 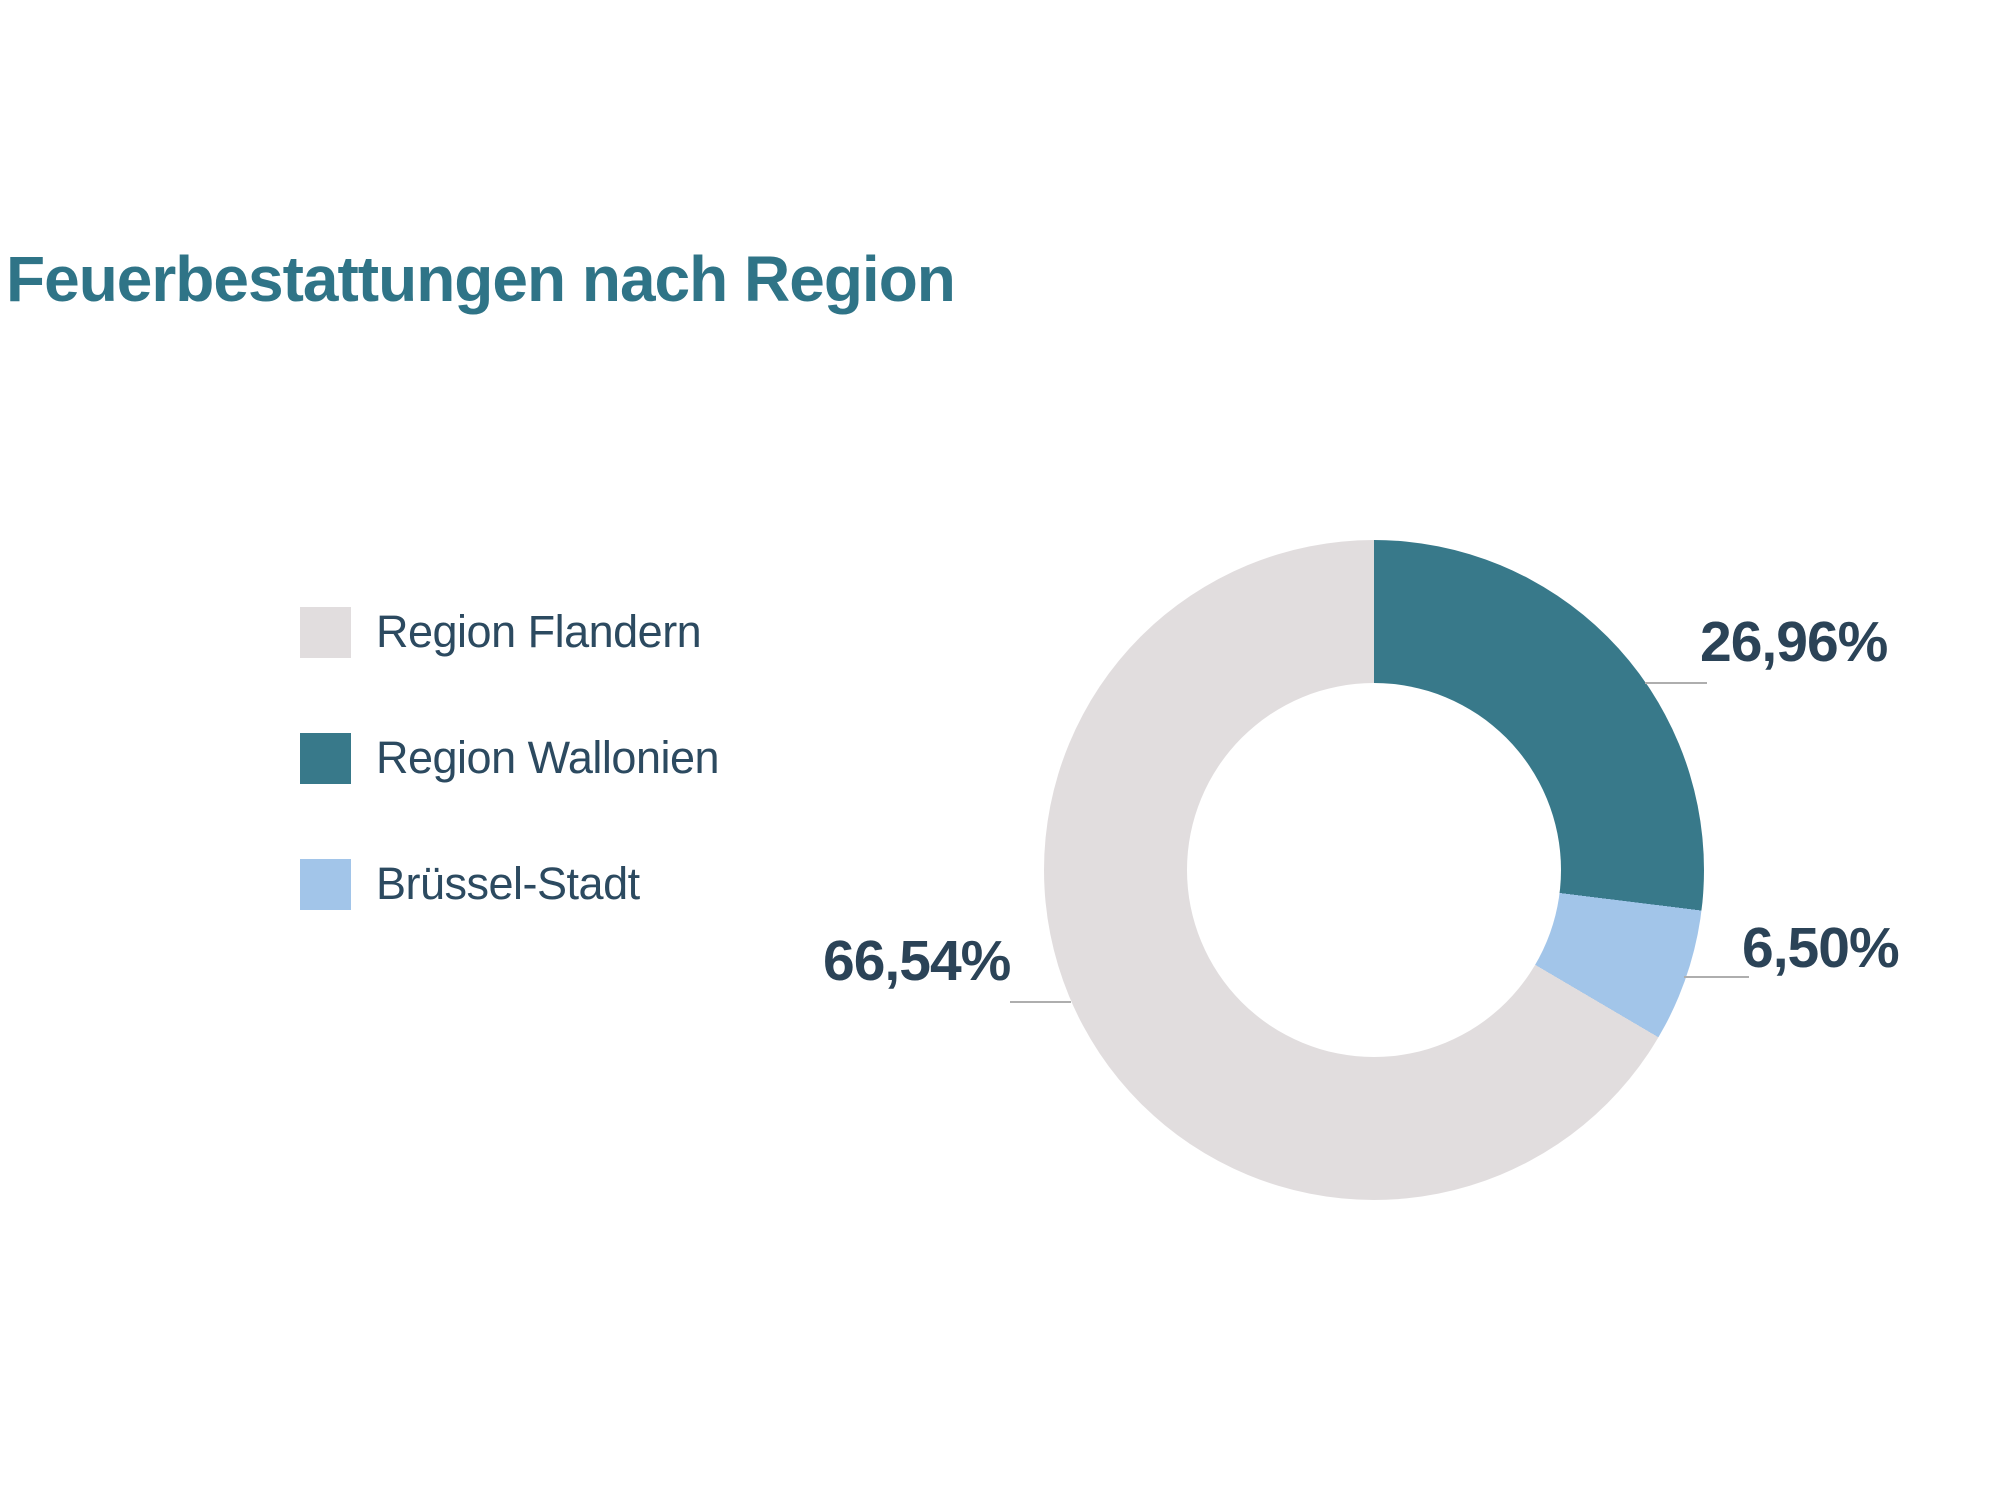 I want to click on legend-item-bruessel: Brüssel-Stadt, so click(x=470, y=884).